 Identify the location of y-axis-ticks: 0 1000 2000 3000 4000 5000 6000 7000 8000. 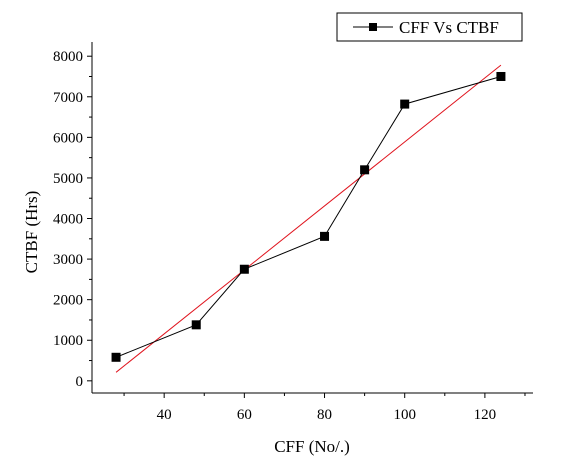
(72, 219).